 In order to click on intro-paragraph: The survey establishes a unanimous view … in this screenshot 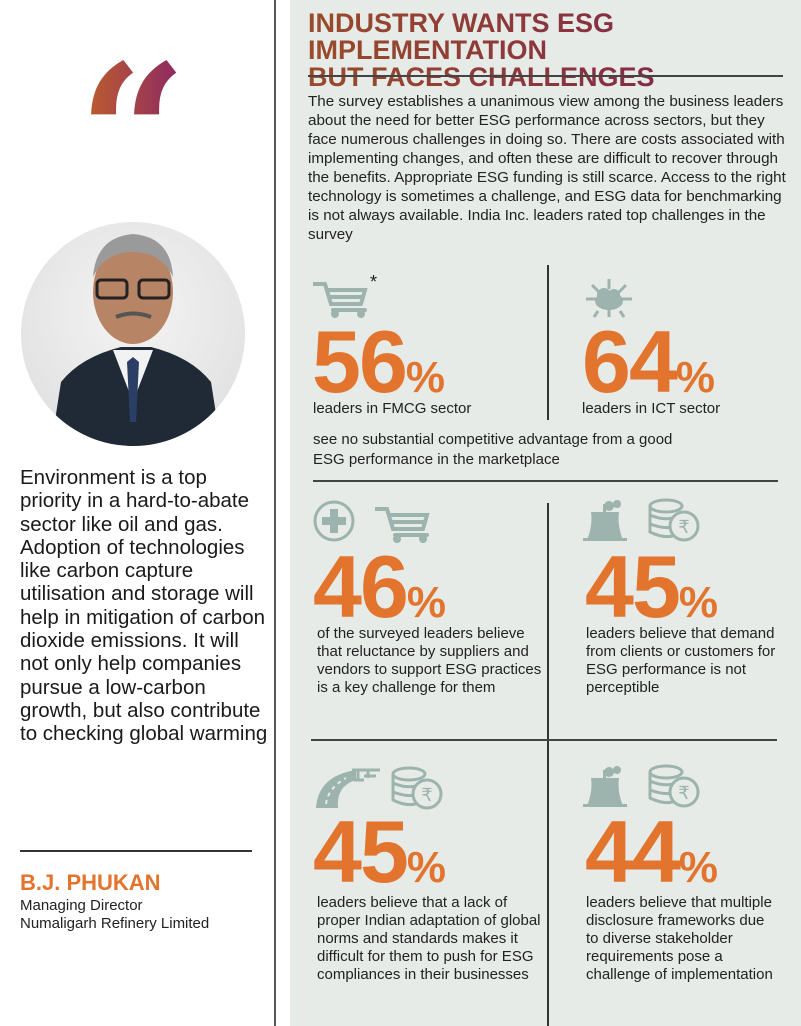, I will do `click(547, 168)`.